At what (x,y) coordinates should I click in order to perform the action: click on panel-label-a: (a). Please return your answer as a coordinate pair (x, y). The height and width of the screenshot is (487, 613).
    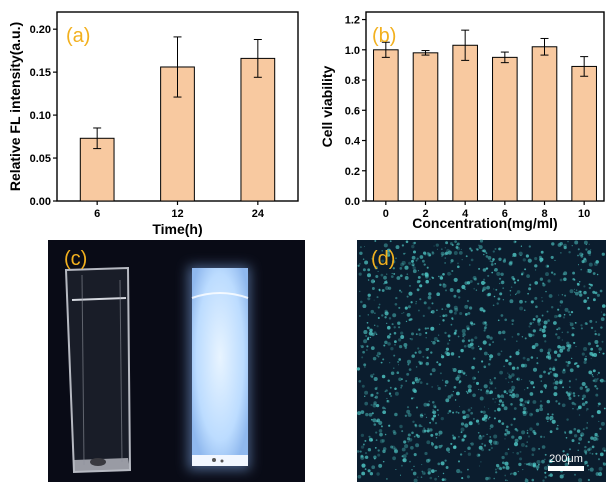
    Looking at the image, I should click on (78, 36).